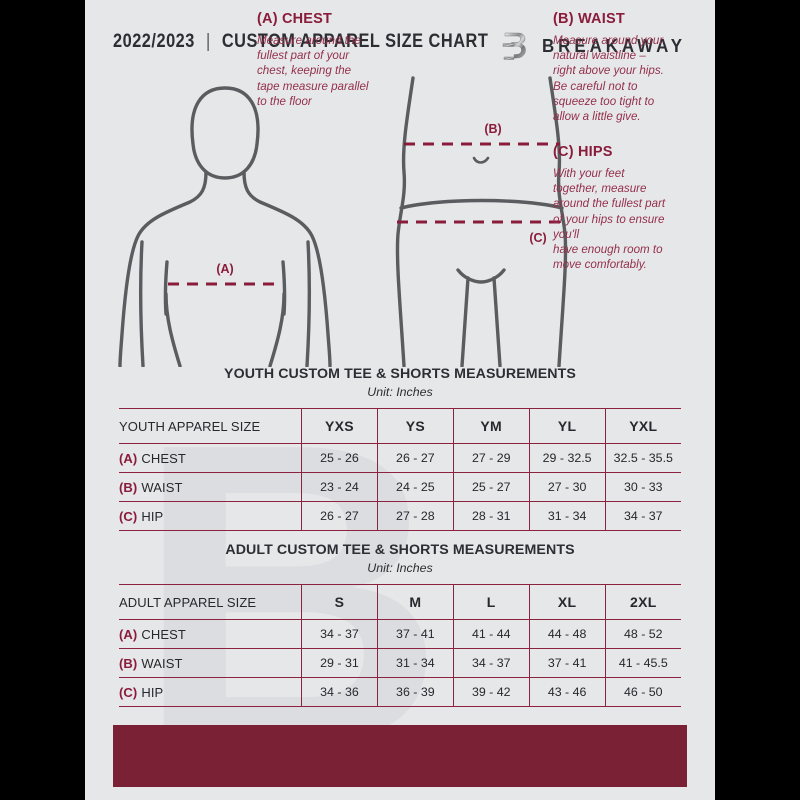  What do you see at coordinates (154, 41) in the screenshot?
I see `header-season: 2022/2023` at bounding box center [154, 41].